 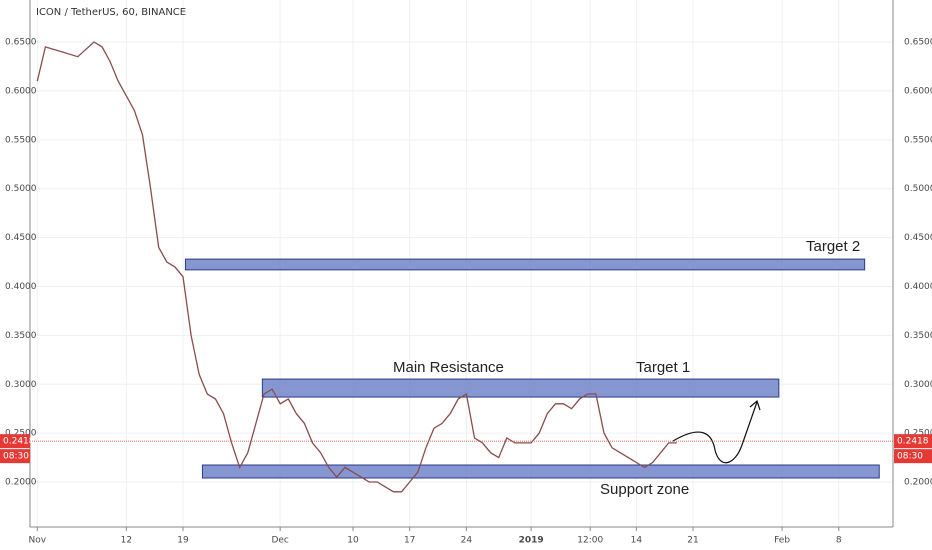 I want to click on x-tick-label: 21, so click(x=692, y=541).